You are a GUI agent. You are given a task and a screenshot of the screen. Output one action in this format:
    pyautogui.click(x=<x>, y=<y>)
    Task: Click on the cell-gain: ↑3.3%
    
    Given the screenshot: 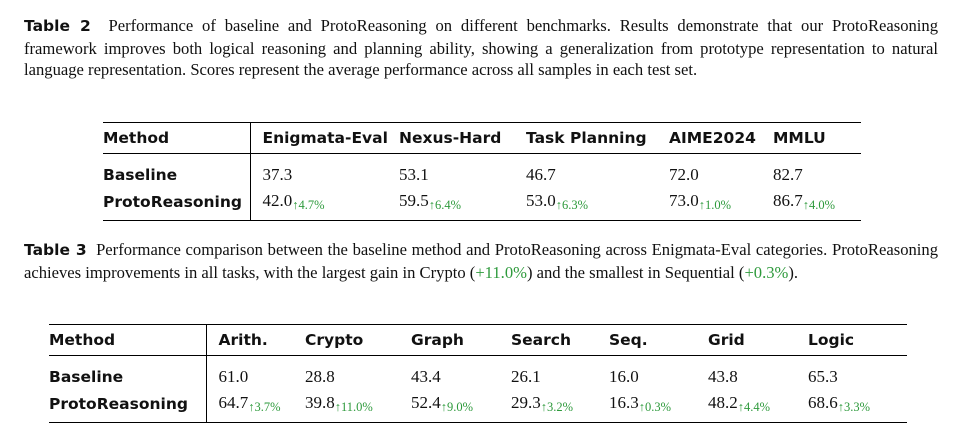 What is the action you would take?
    pyautogui.click(x=854, y=407)
    